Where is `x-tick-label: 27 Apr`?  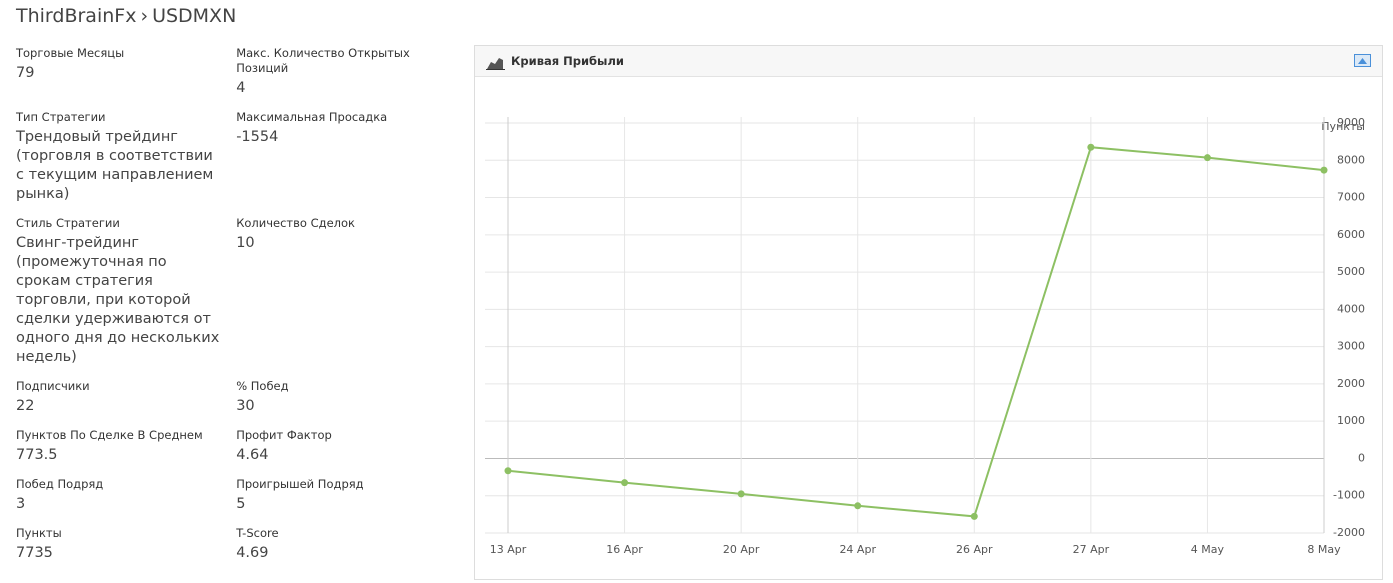 x-tick-label: 27 Apr is located at coordinates (1091, 549).